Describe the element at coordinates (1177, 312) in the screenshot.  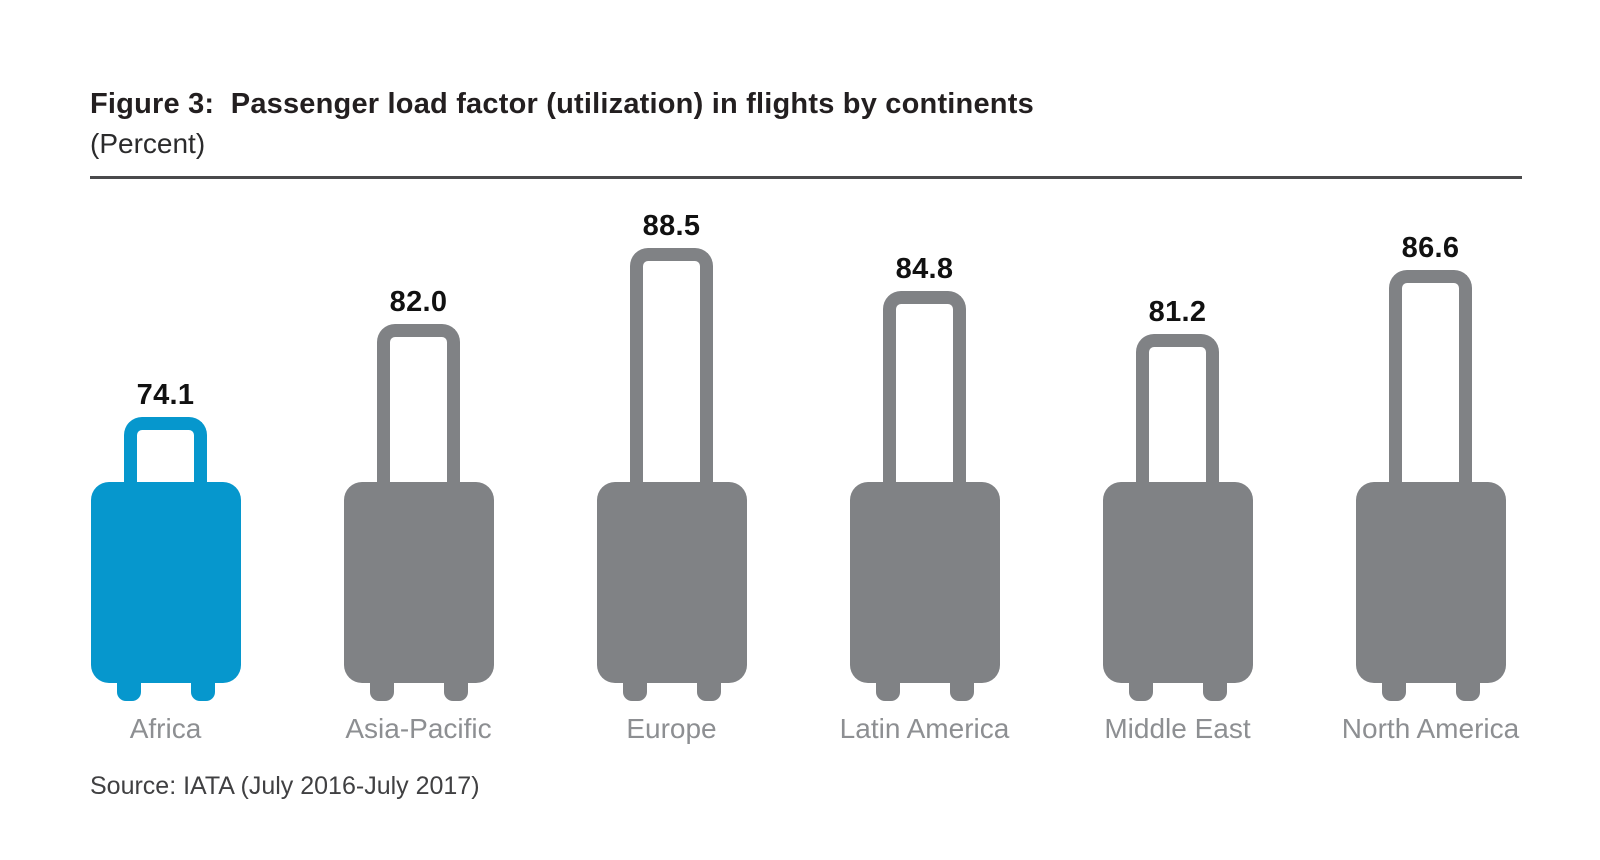
I see `value-label: 81.2` at that location.